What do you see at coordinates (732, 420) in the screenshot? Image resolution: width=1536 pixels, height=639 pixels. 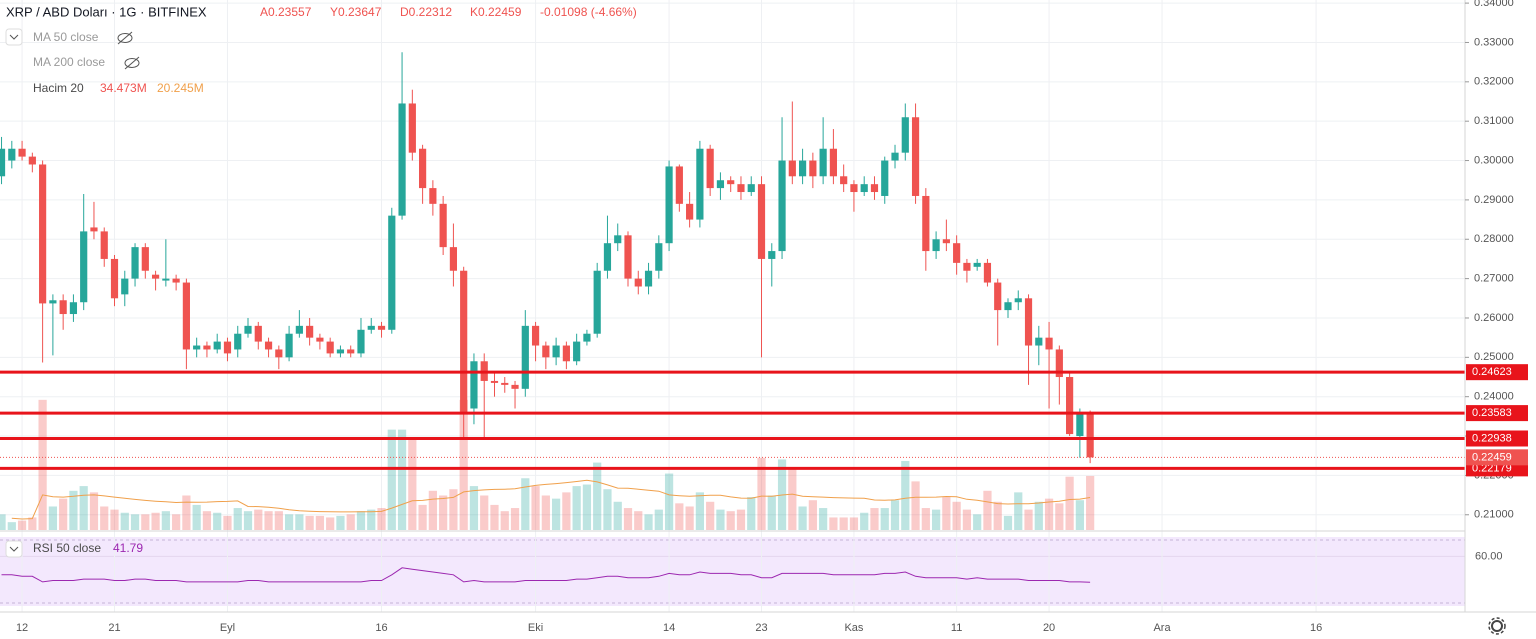 I see `levels` at bounding box center [732, 420].